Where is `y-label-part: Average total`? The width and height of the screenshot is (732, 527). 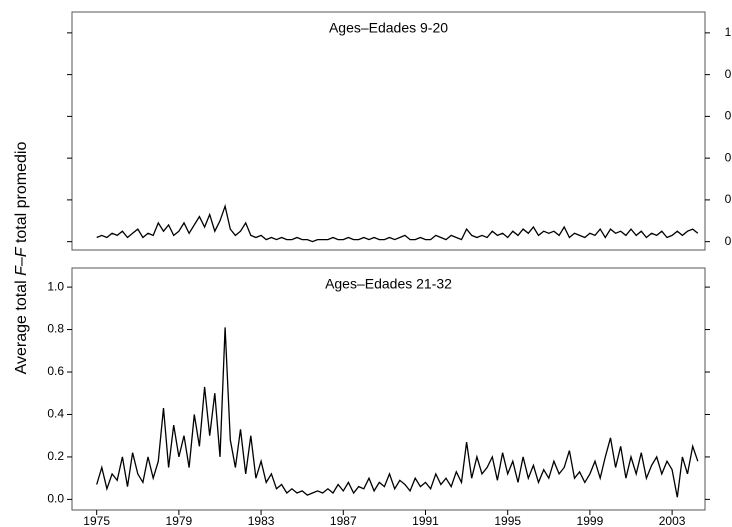
y-label-part: Average total is located at coordinates (21, 325).